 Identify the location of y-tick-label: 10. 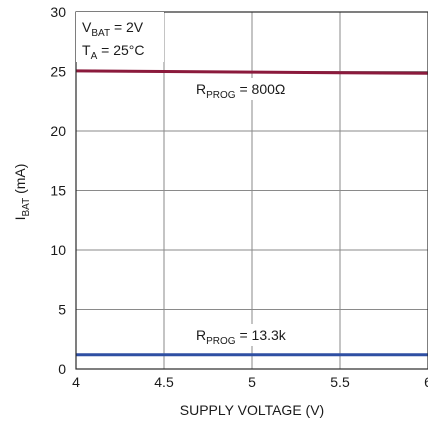
(58, 250).